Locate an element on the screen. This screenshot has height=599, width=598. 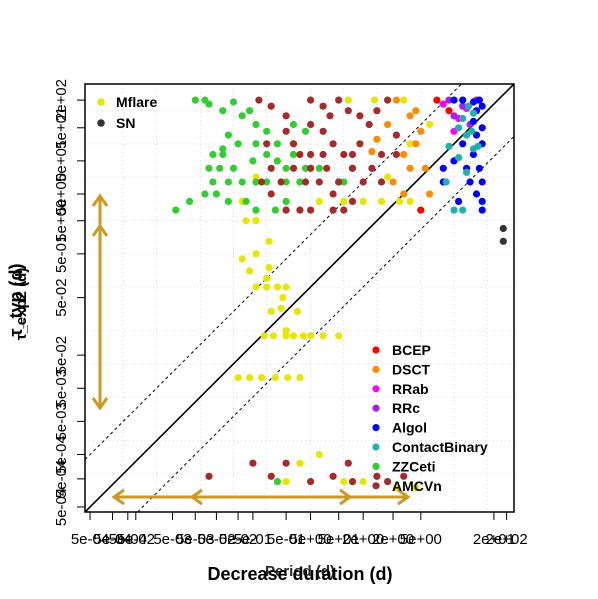
y-tick-label: 5e-01 is located at coordinates (61, 254).